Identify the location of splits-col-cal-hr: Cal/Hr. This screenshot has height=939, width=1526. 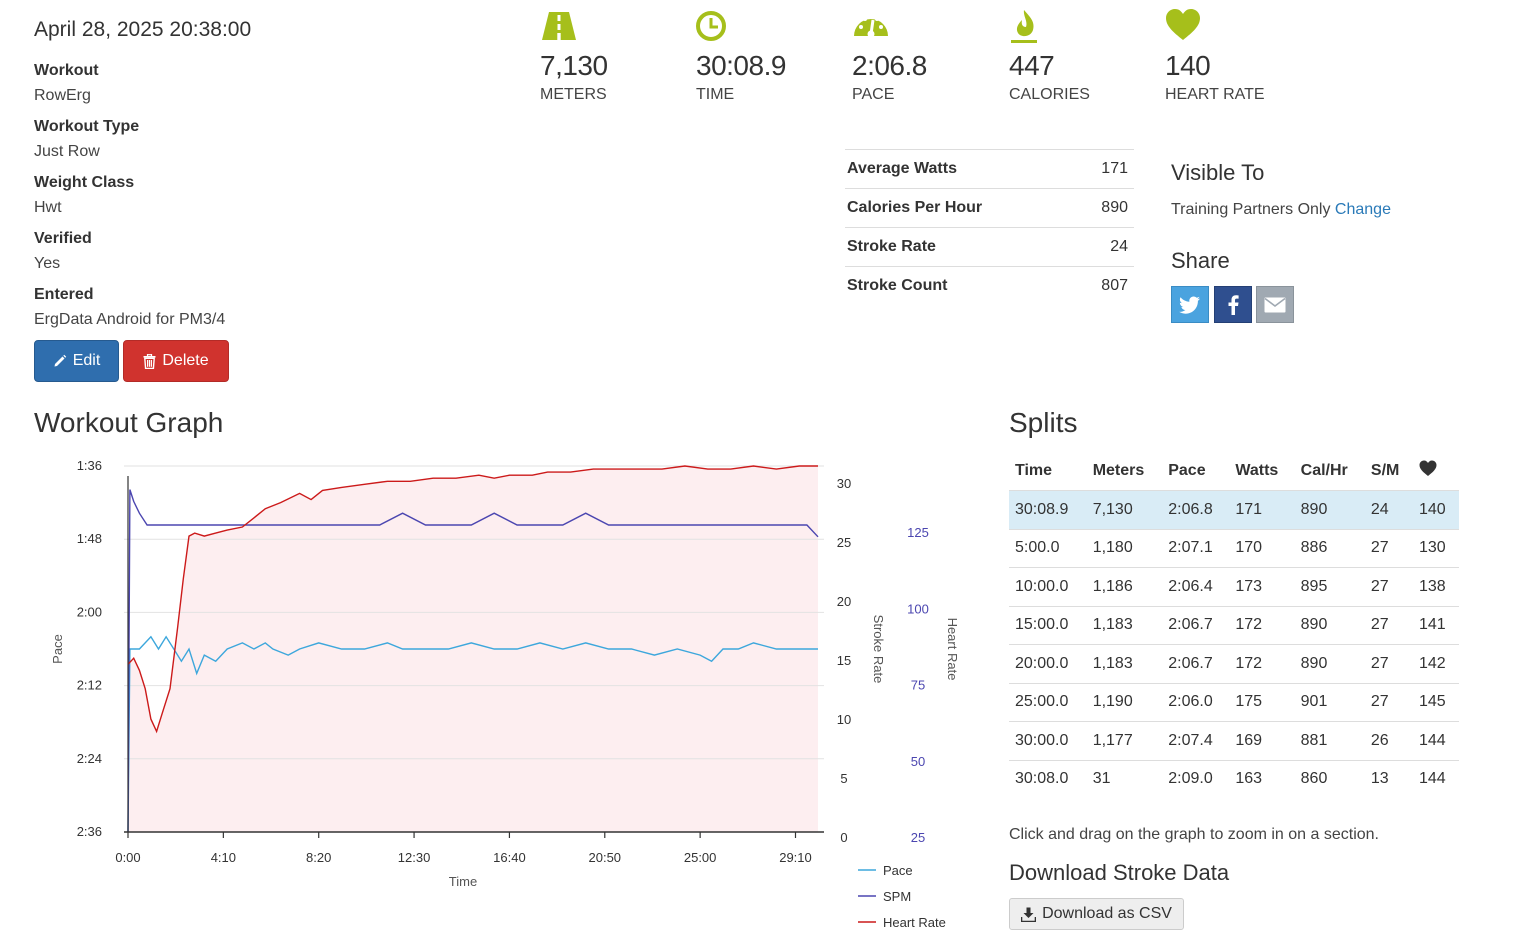
(1324, 470).